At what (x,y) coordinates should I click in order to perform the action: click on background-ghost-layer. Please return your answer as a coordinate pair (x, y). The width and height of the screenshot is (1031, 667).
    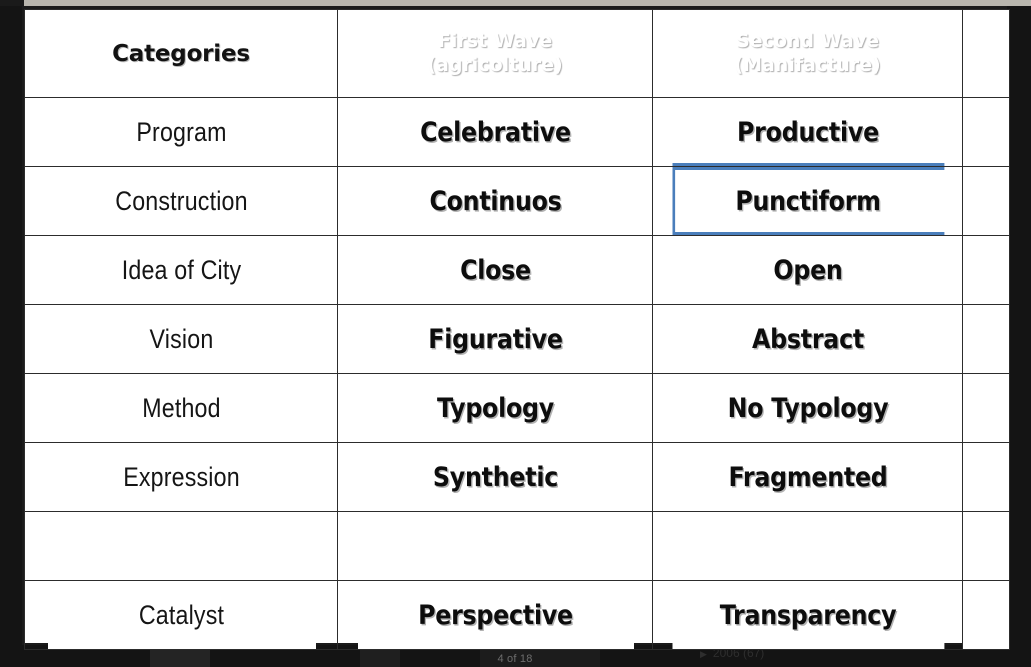
    Looking at the image, I should click on (515, 656).